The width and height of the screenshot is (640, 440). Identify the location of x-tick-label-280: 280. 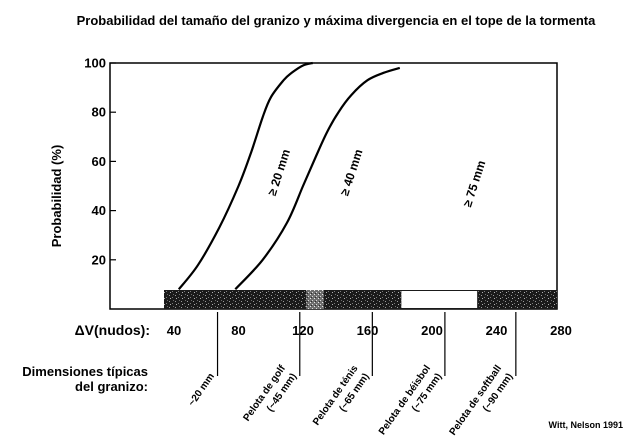
(561, 330).